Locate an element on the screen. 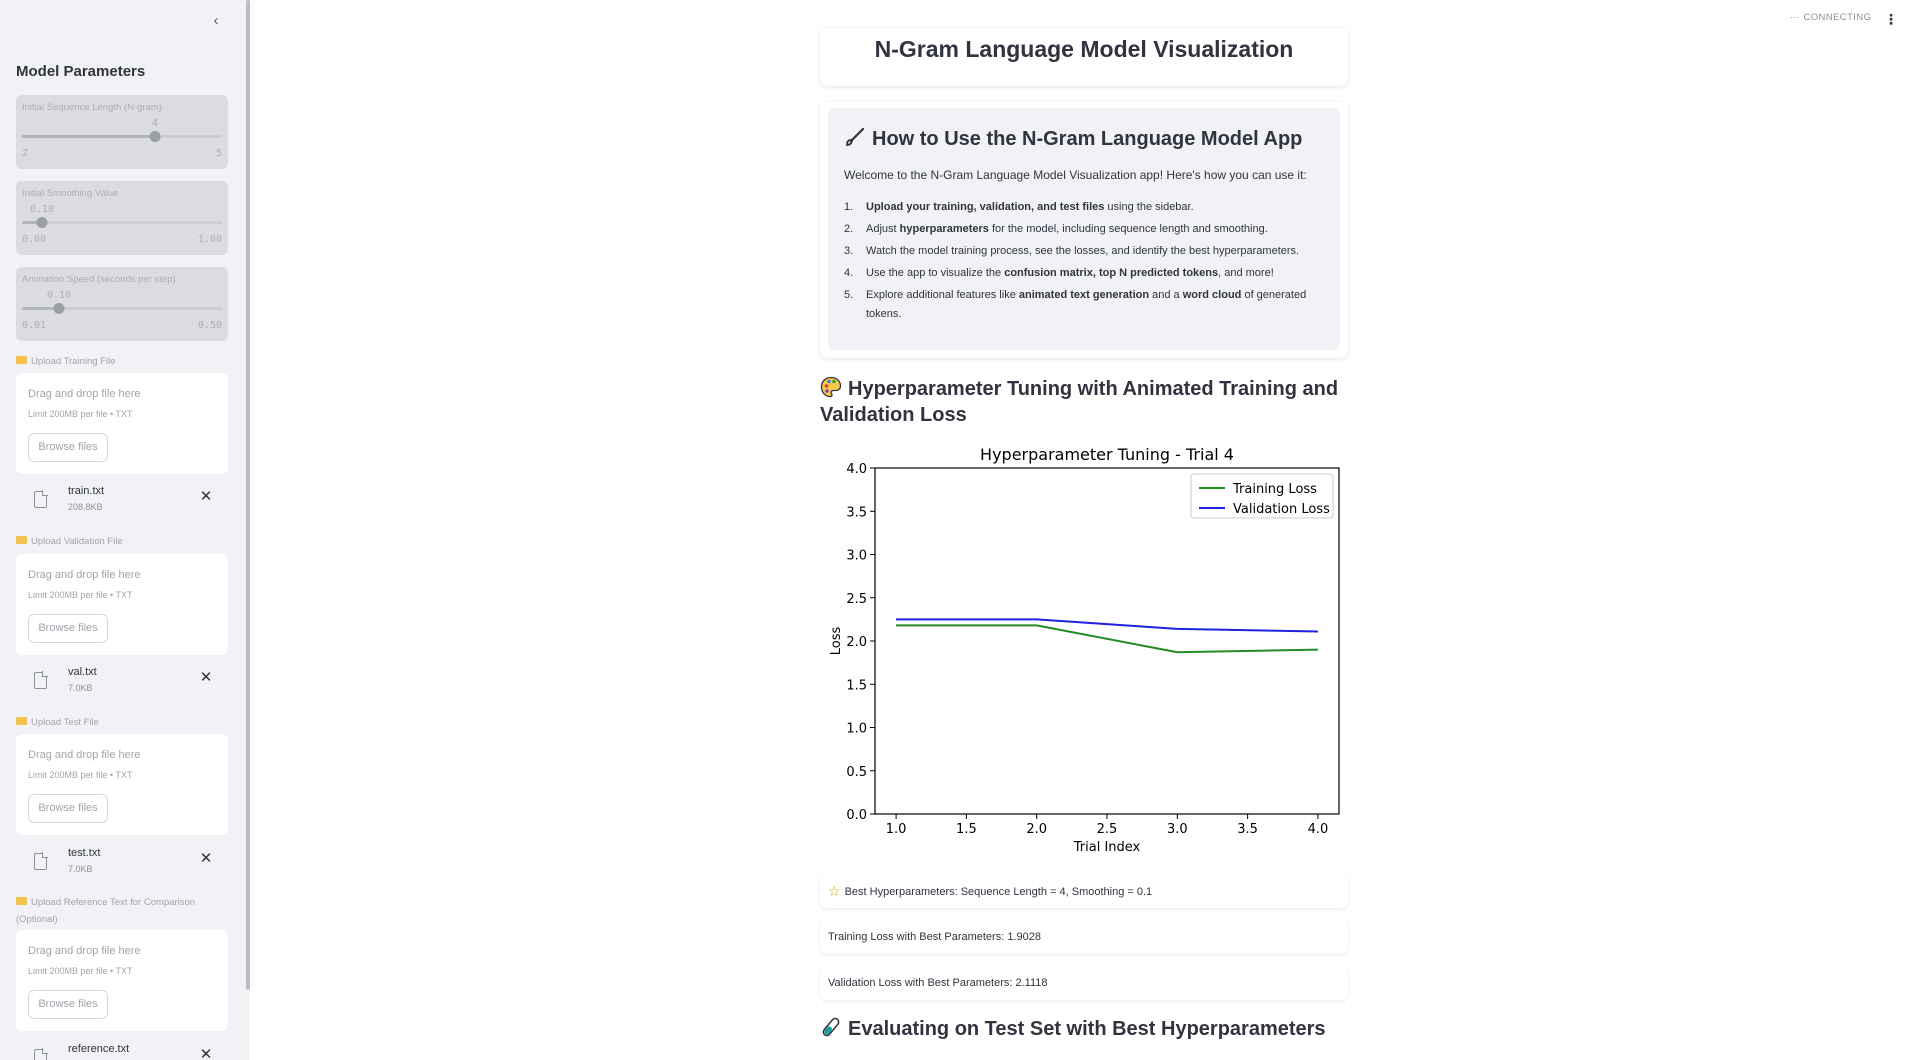 Image resolution: width=1908 pixels, height=1060 pixels. paintbrush-icon is located at coordinates (855, 137).